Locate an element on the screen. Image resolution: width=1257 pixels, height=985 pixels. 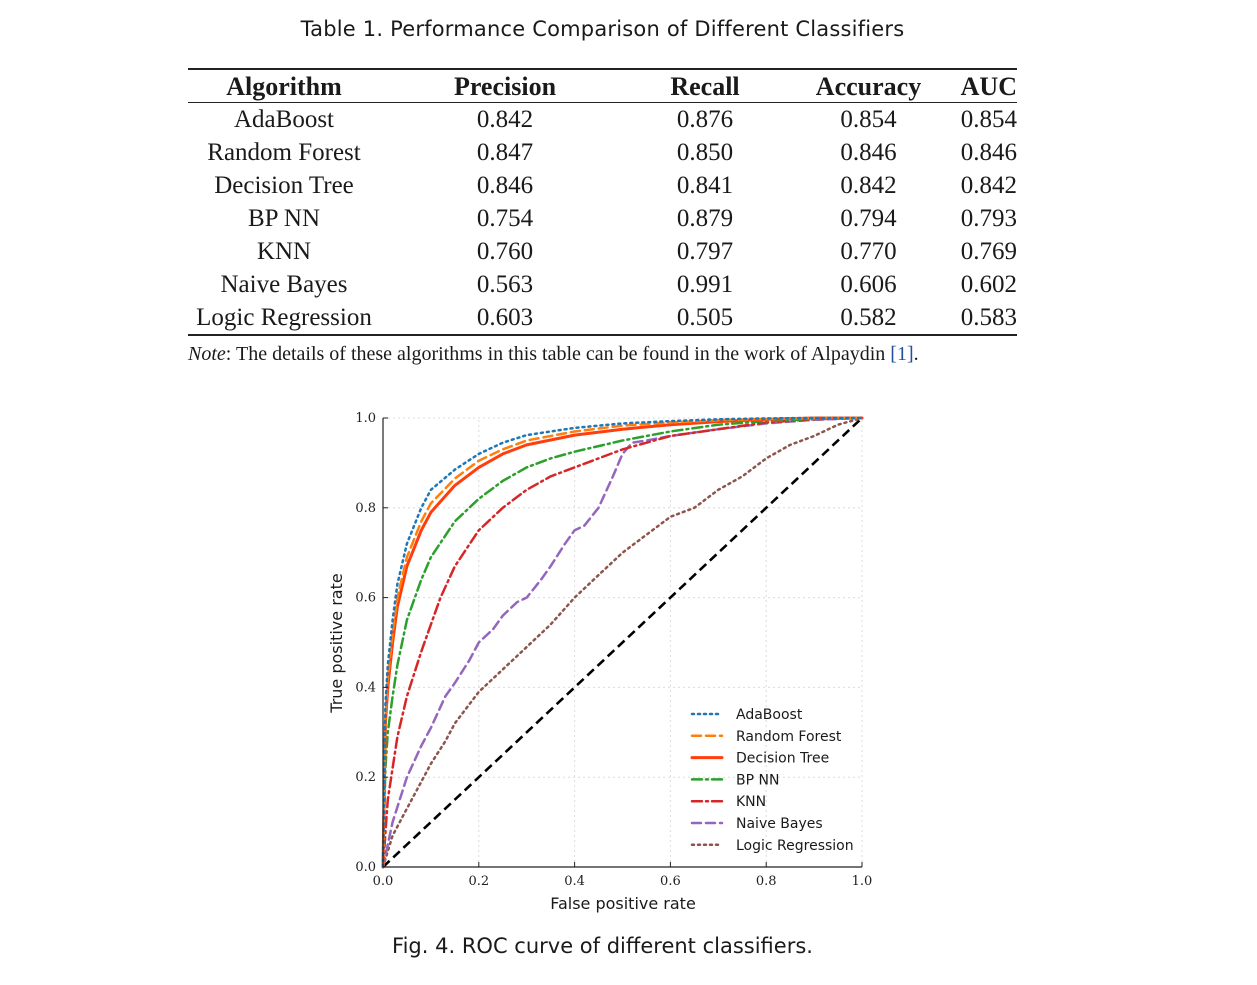
header-algorithm: Algorithm is located at coordinates (284, 86).